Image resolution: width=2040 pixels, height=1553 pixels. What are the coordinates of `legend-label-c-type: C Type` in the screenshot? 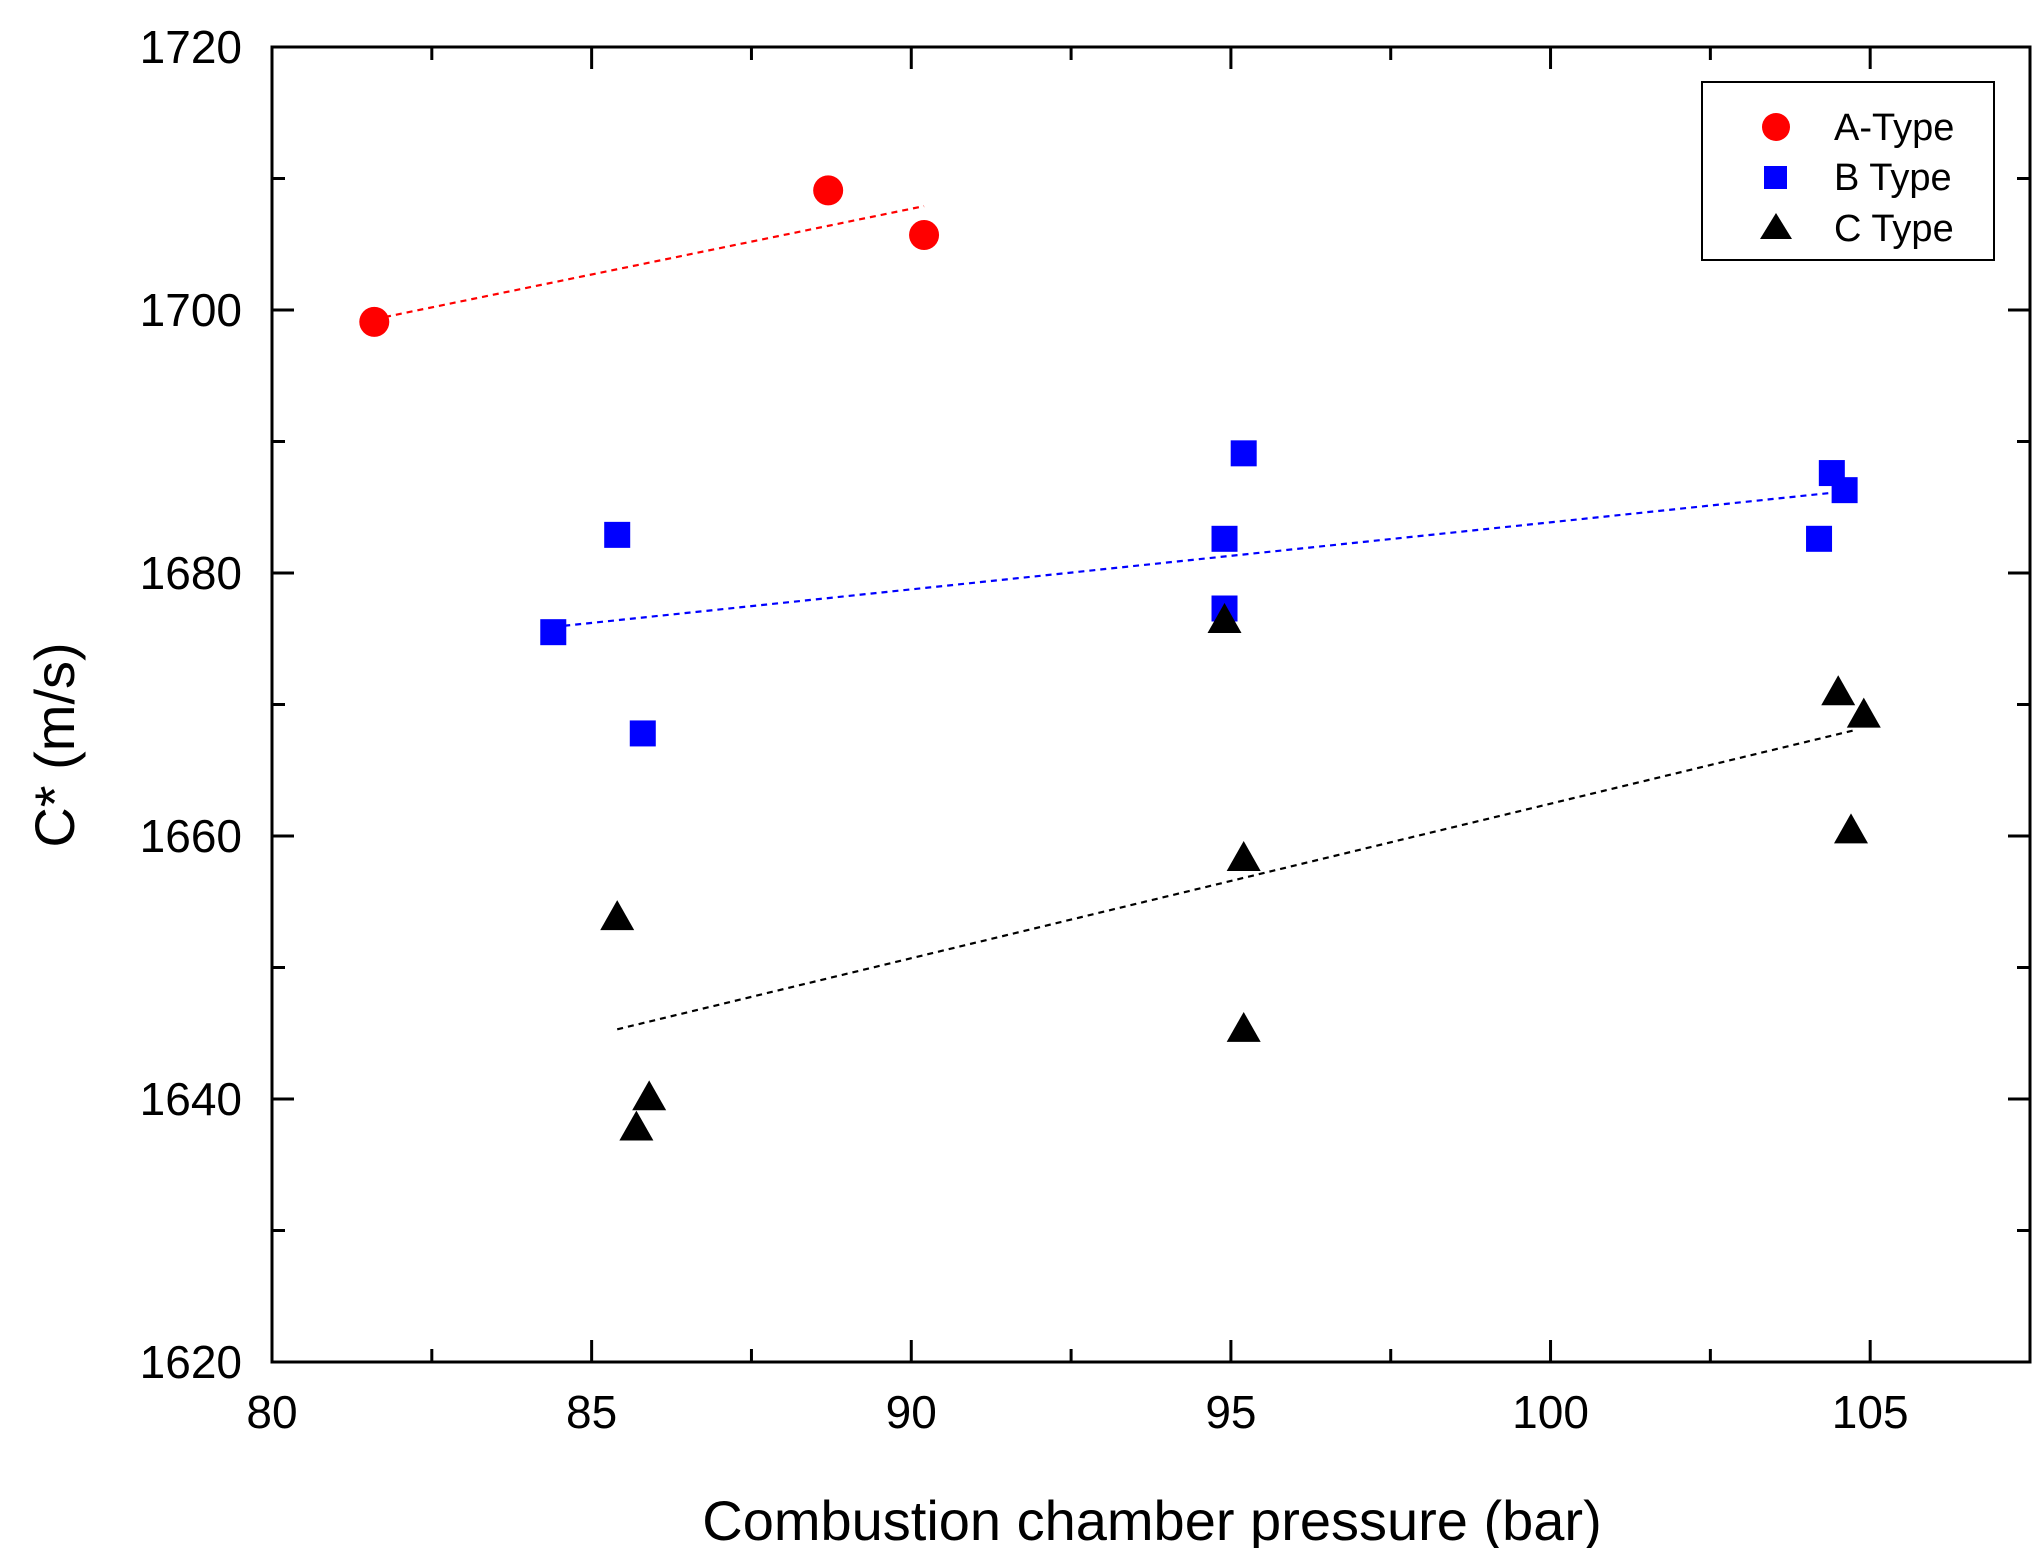 It's located at (1894, 229).